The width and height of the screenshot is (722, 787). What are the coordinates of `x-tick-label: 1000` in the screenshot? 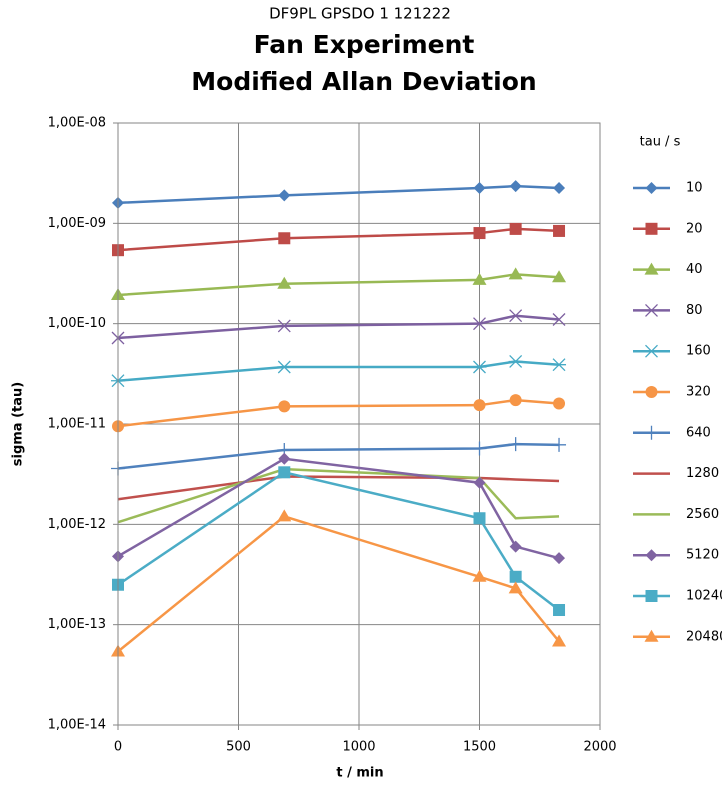 It's located at (358, 747).